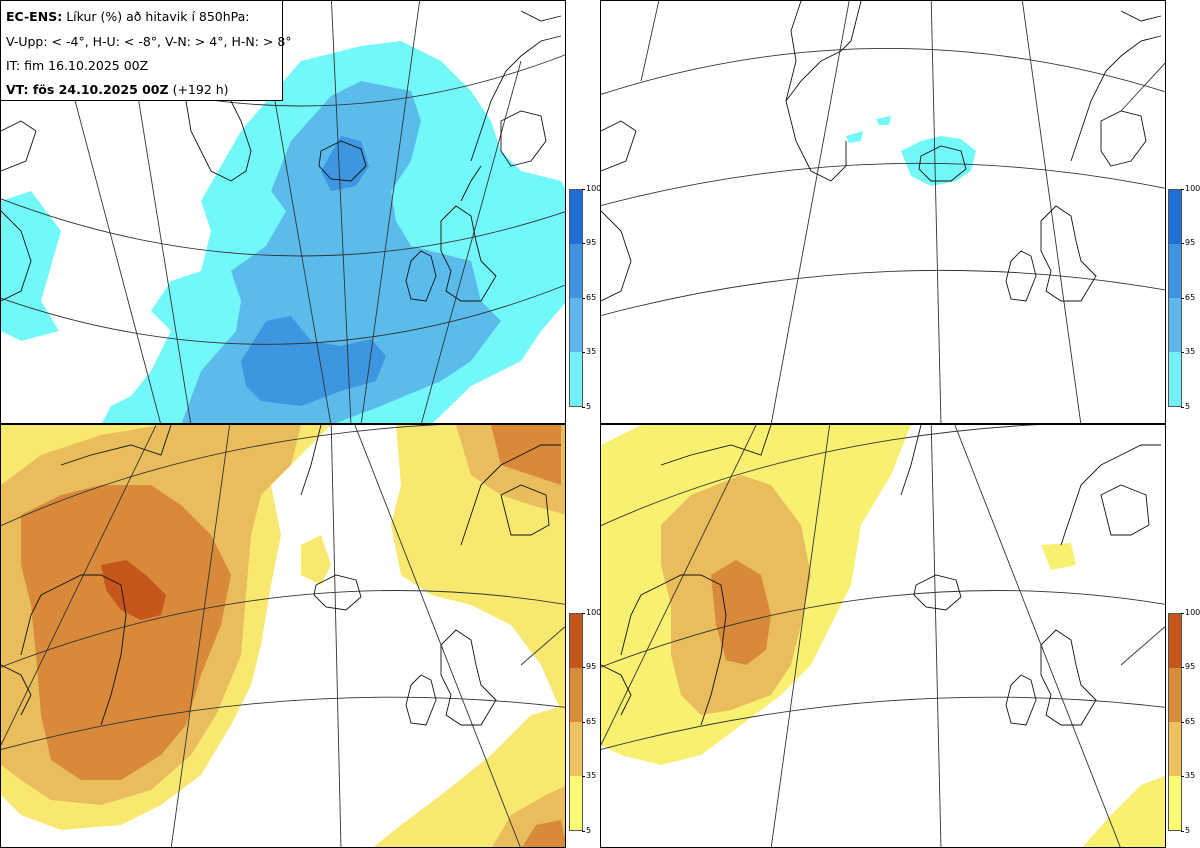 The width and height of the screenshot is (1200, 848). What do you see at coordinates (200, 89) in the screenshot?
I see `lead-time: (+192 h)` at bounding box center [200, 89].